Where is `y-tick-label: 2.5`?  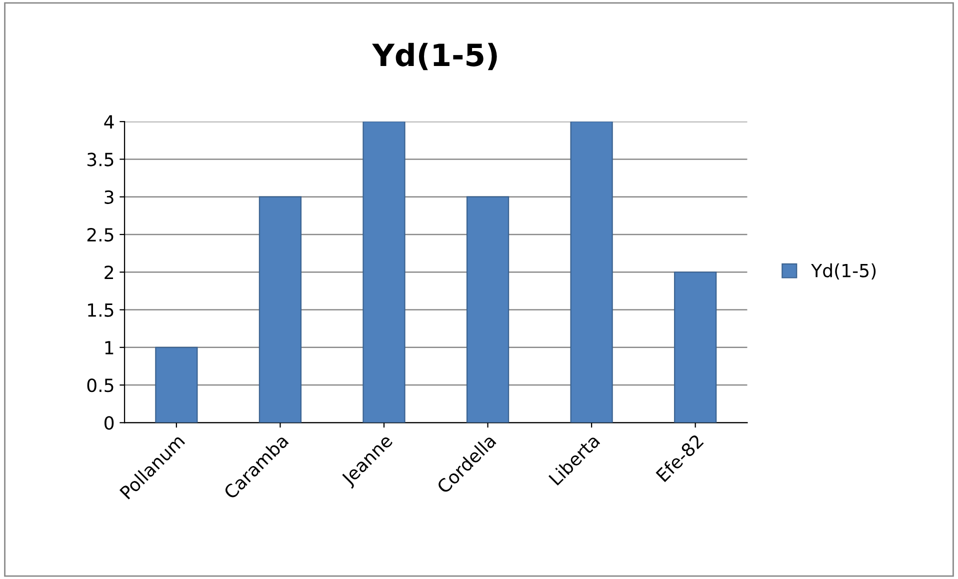 y-tick-label: 2.5 is located at coordinates (100, 235).